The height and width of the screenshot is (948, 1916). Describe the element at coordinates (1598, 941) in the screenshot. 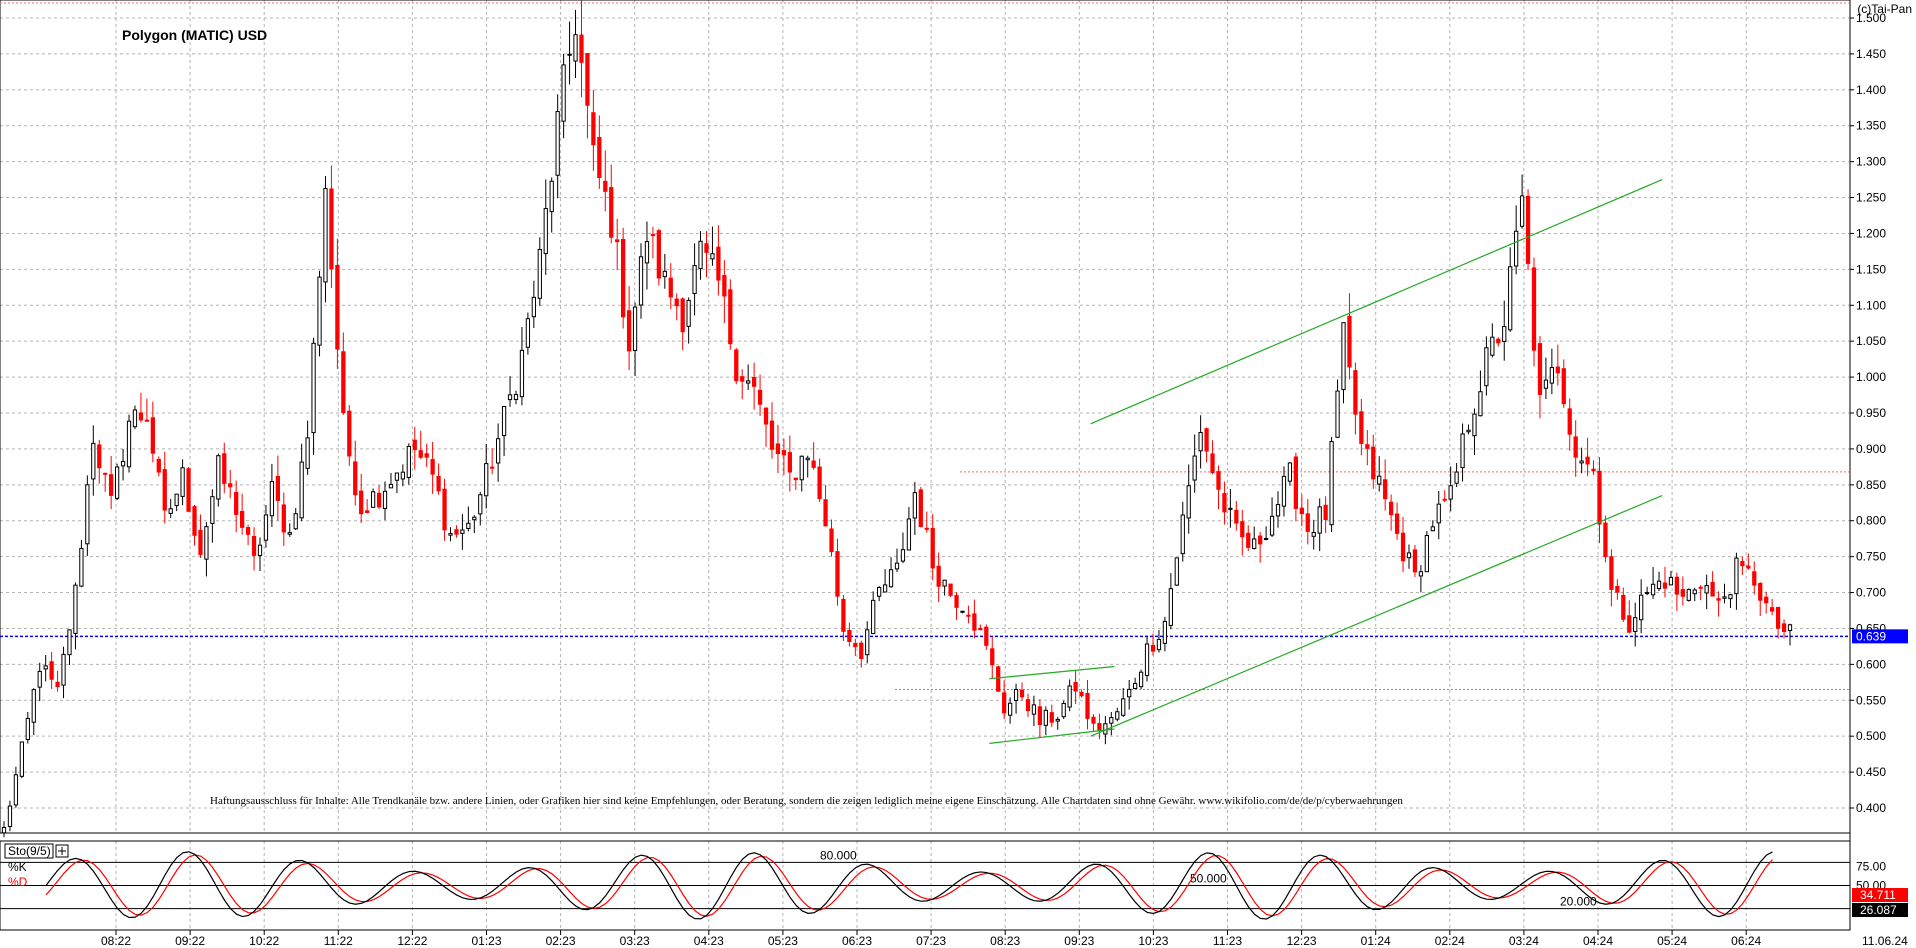

I see `x-tick-label: 04:24` at that location.